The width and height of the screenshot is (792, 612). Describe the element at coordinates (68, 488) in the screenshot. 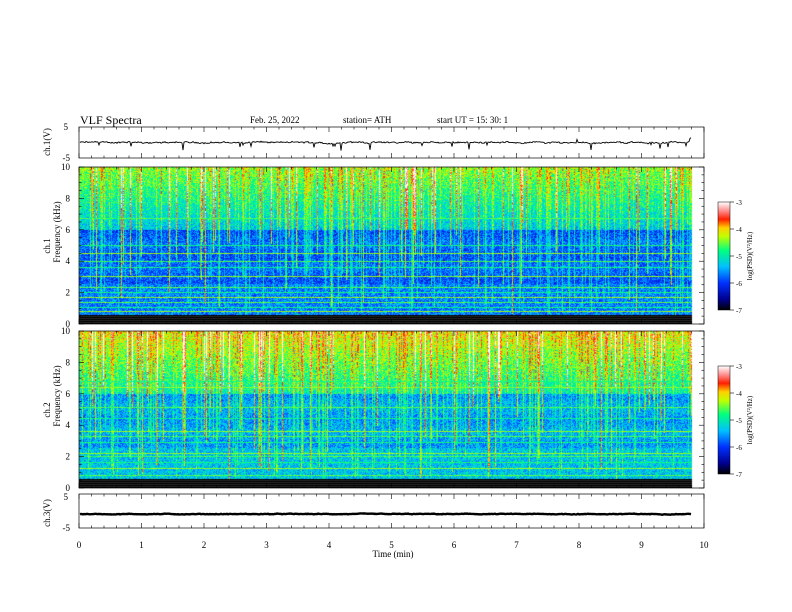

I see `ch2-freq-ytick-label: 0` at that location.